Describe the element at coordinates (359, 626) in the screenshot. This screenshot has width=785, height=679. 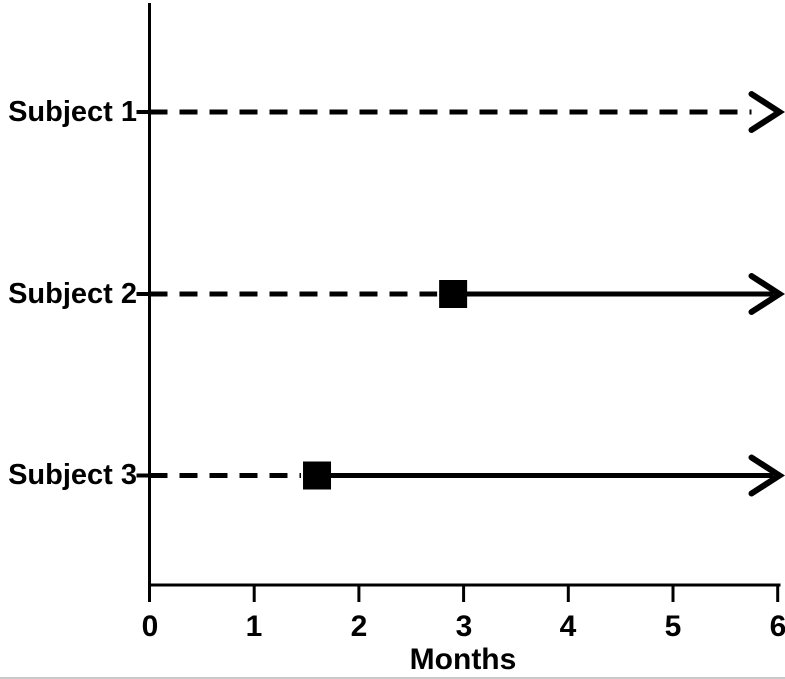
I see `x-tick-label-2: 2` at that location.